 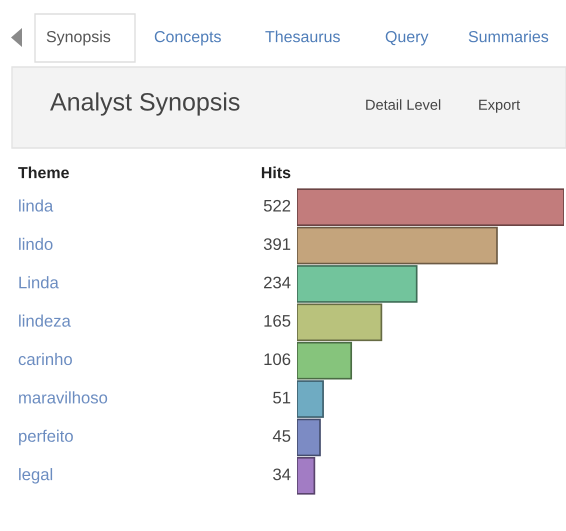 I want to click on text: Thesaurus, so click(x=302, y=36).